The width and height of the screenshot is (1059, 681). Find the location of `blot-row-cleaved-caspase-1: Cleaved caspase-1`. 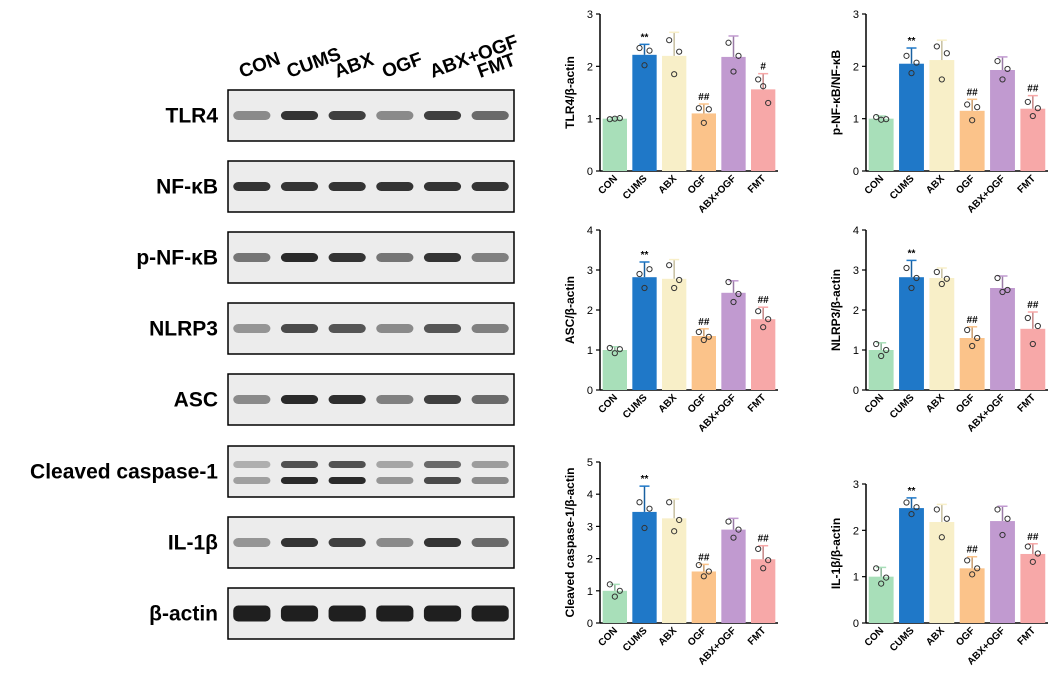

blot-row-cleaved-caspase-1: Cleaved caspase-1 is located at coordinates (272, 471).